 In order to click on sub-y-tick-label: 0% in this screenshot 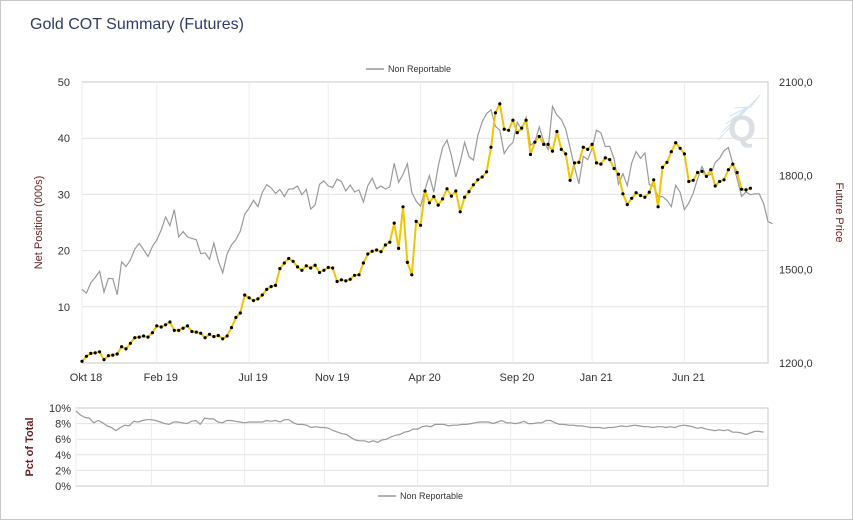, I will do `click(63, 487)`.